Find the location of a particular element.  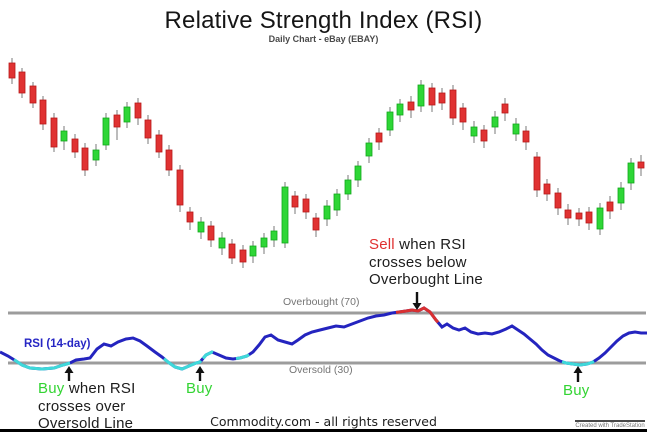

chart-subtitle: Daily Chart - eBay (EBAY) is located at coordinates (323, 39).